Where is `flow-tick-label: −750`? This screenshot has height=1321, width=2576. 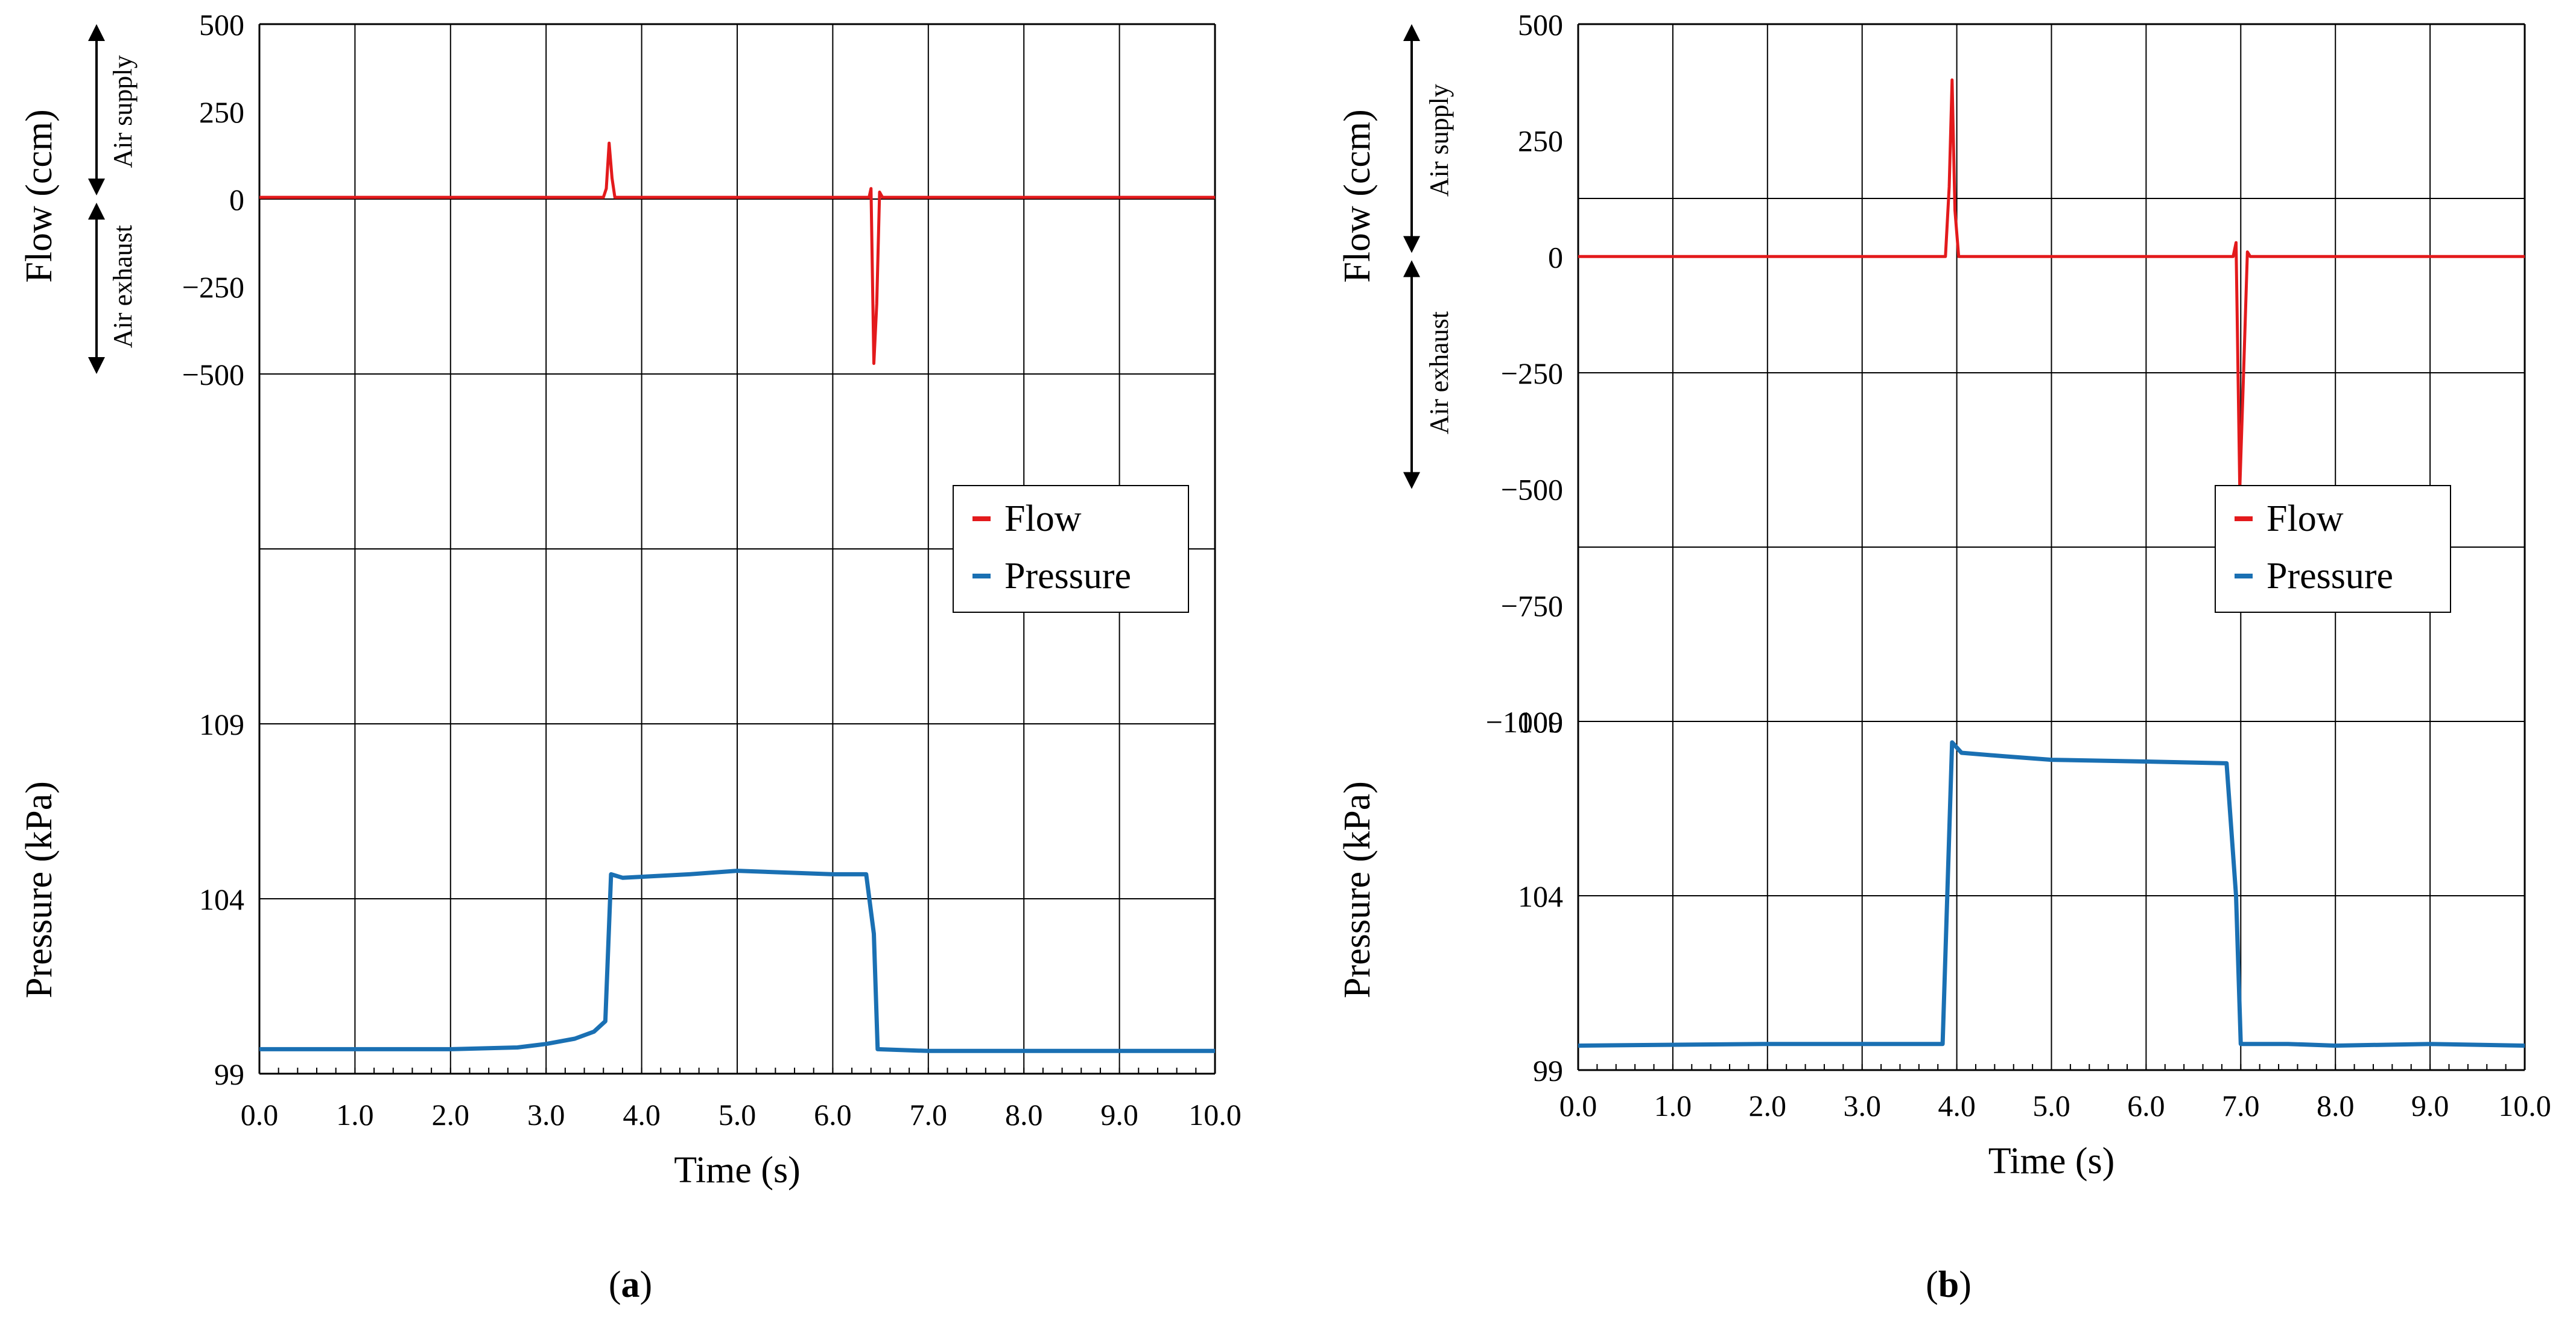
flow-tick-label: −750 is located at coordinates (1532, 605).